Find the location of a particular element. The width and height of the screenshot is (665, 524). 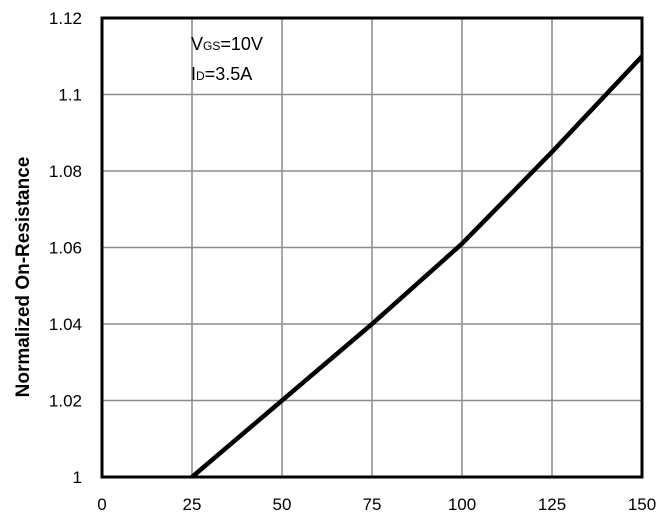

y-tick-label: 1.06 is located at coordinates (65, 248).